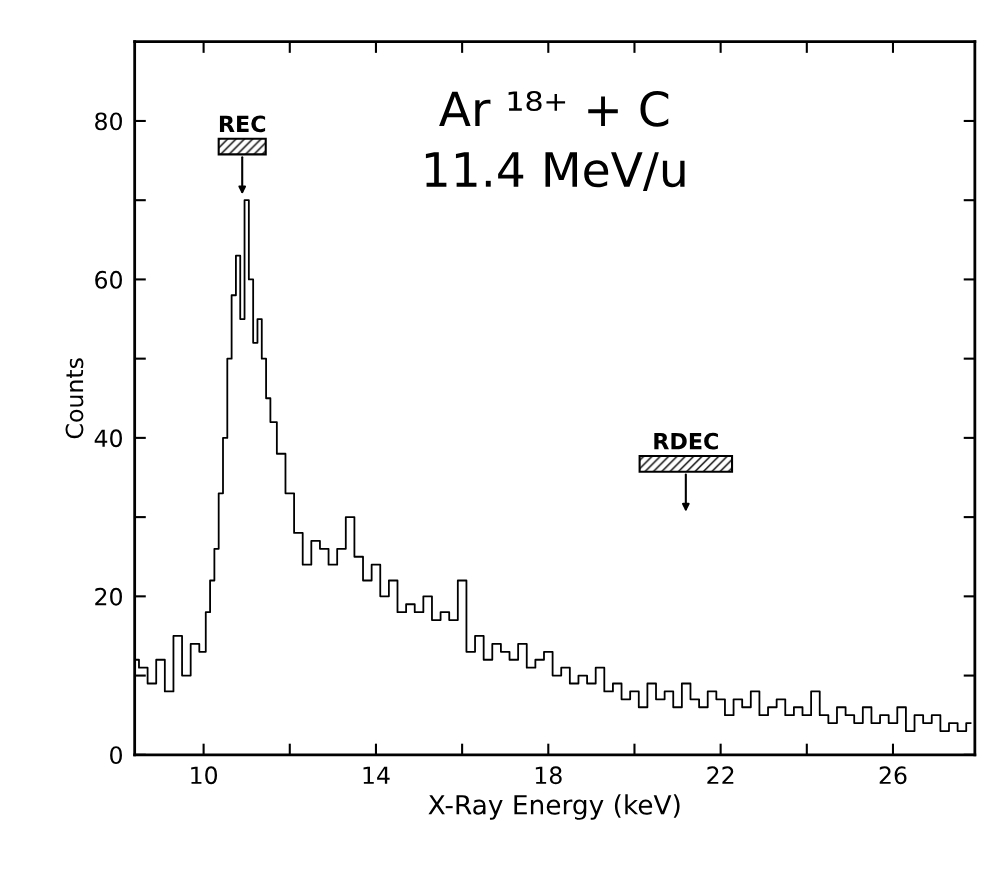 The height and width of the screenshot is (888, 1005). I want to click on y-tick-label: 60, so click(108, 279).